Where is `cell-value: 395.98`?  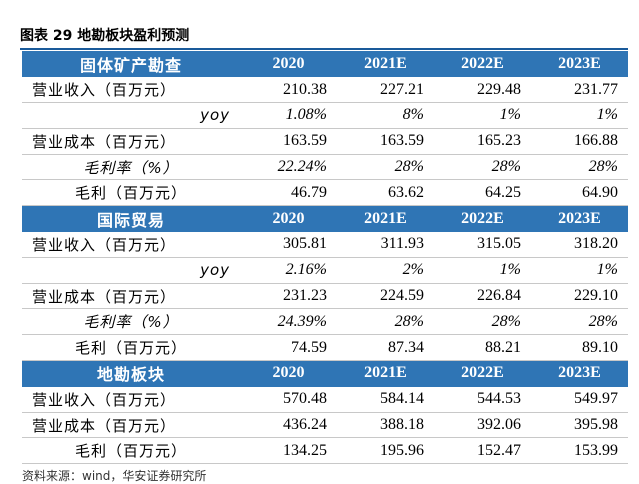
cell-value: 395.98 is located at coordinates (579, 425).